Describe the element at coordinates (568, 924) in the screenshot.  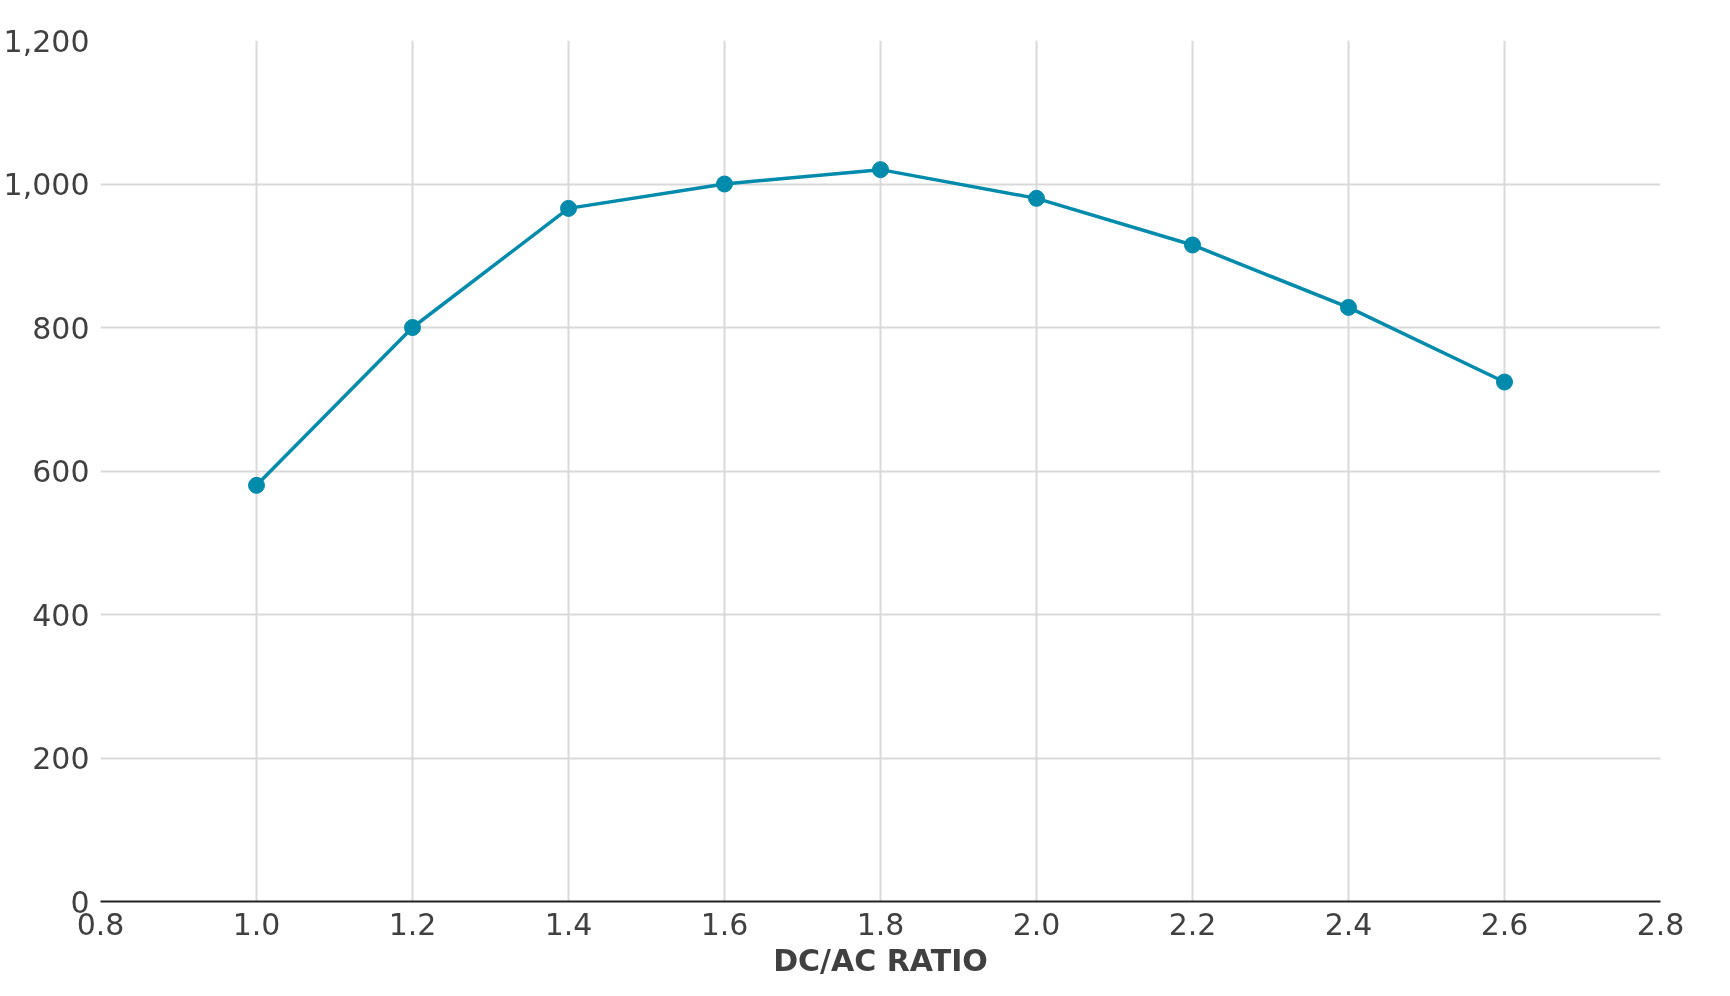
I see `x-tick-label: 1.4` at that location.